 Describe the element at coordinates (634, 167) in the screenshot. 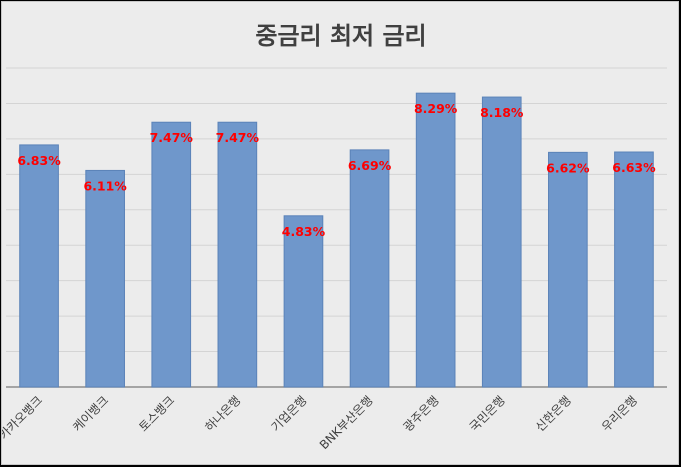

I see `data-label: 6.63%` at that location.